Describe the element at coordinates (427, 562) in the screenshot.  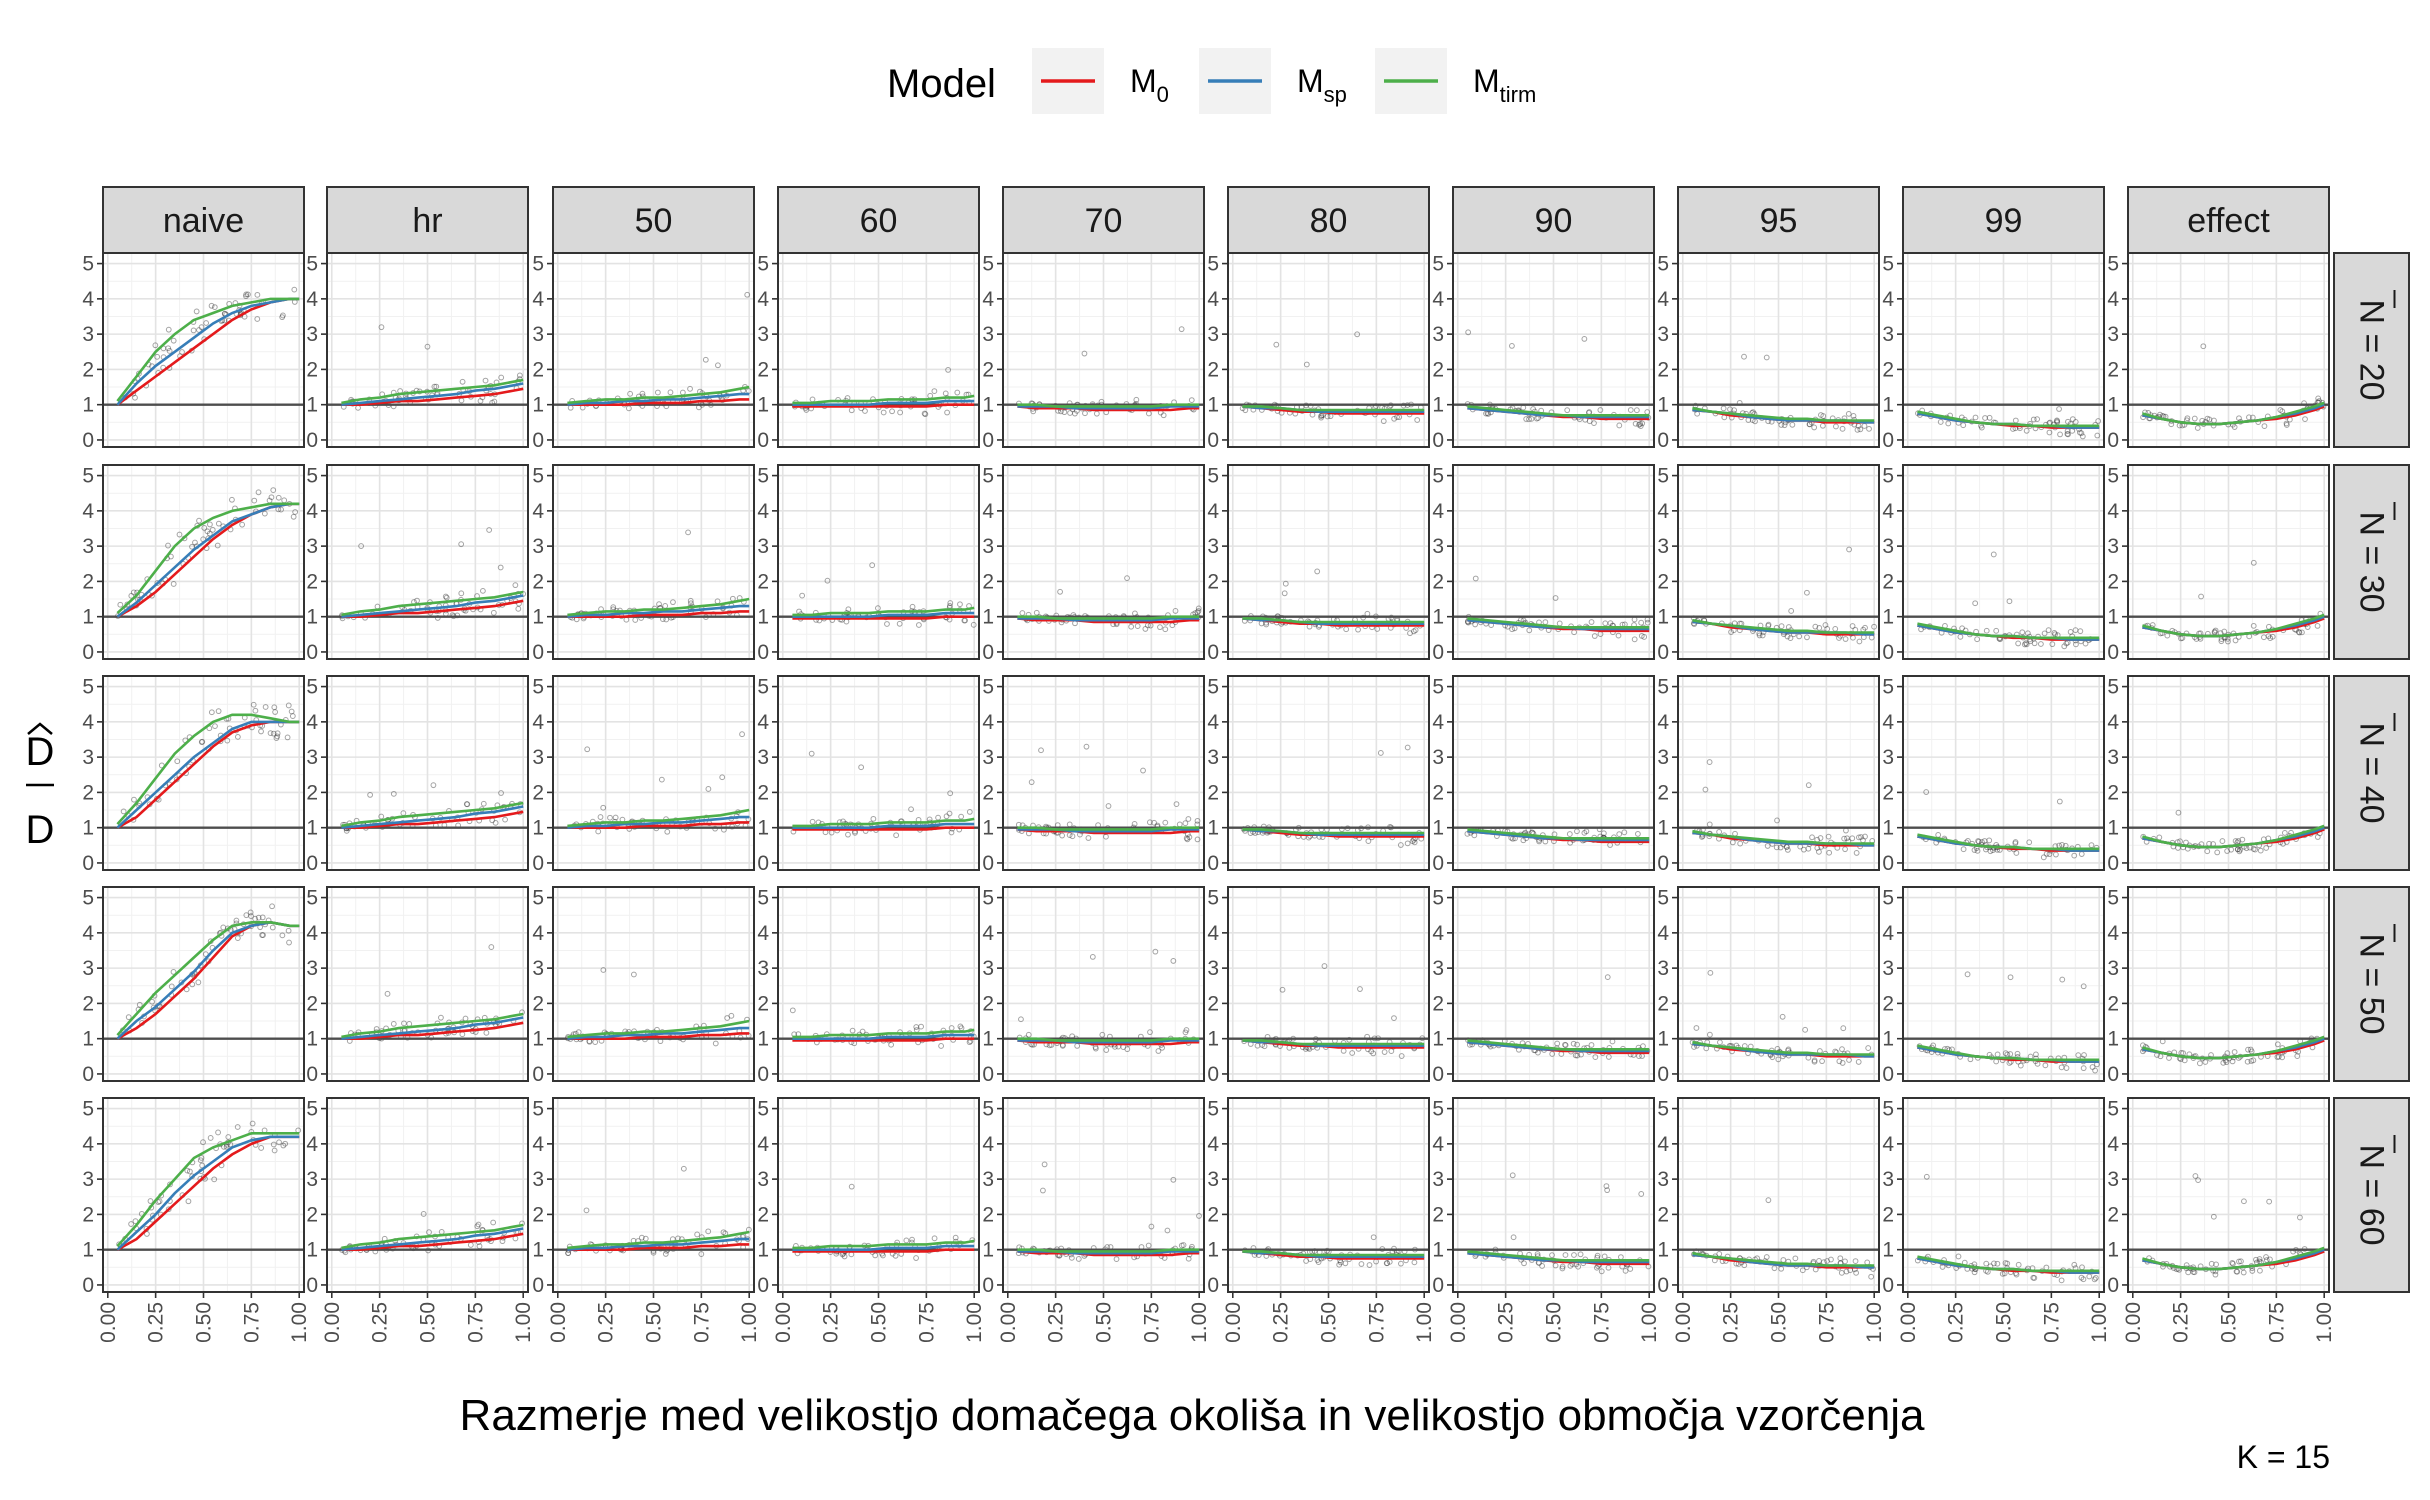
I see `panel-grid` at that location.